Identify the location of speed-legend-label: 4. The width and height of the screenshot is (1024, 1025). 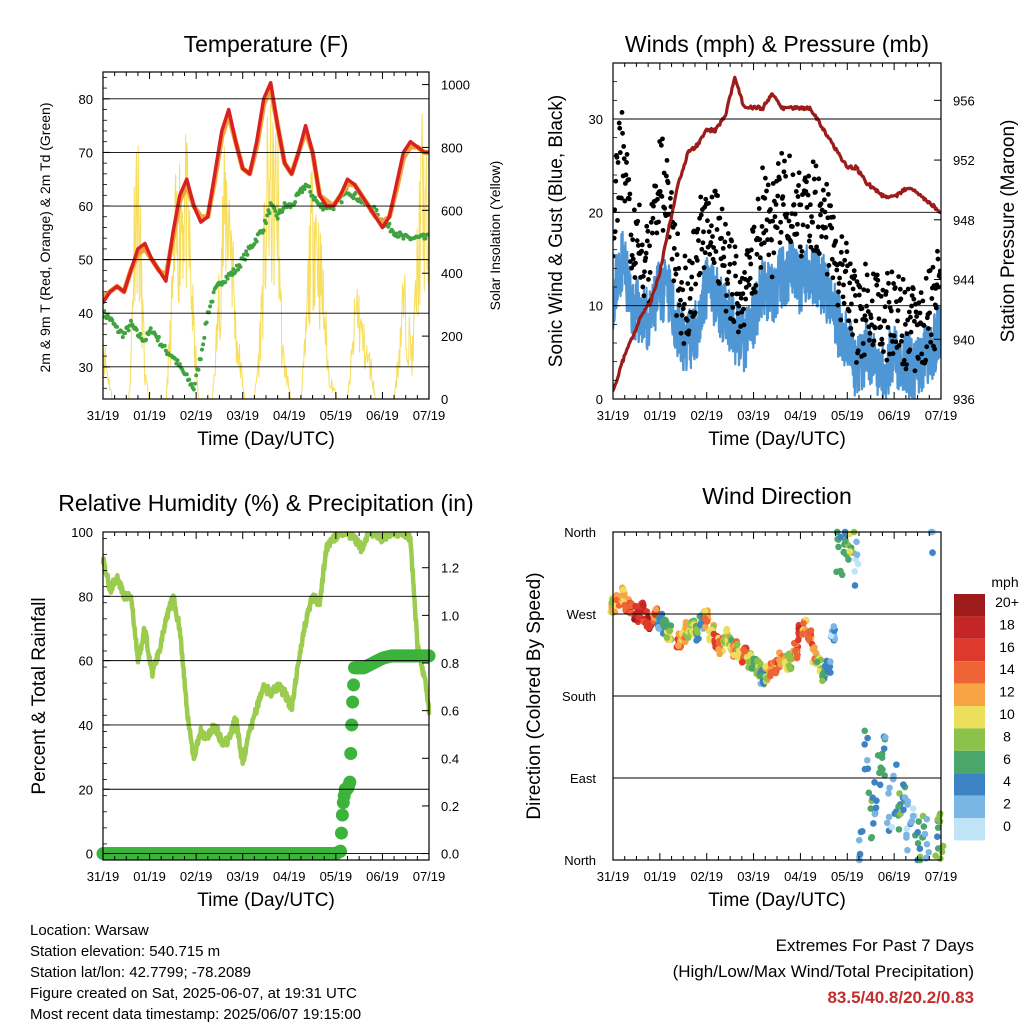
(1007, 781).